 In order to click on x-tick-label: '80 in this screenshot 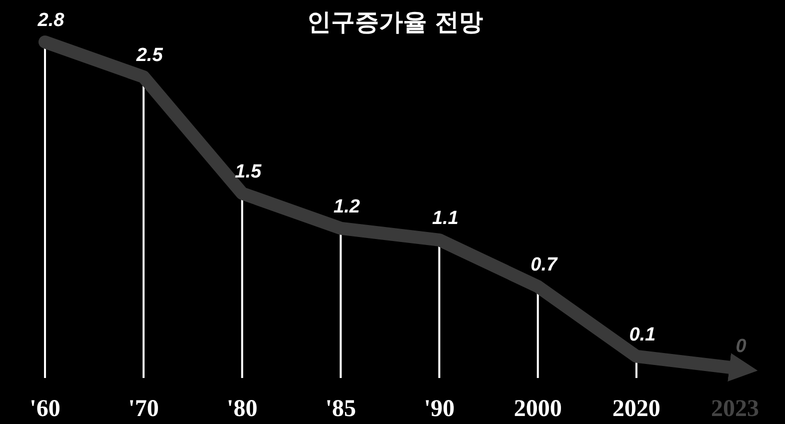, I will do `click(242, 409)`.